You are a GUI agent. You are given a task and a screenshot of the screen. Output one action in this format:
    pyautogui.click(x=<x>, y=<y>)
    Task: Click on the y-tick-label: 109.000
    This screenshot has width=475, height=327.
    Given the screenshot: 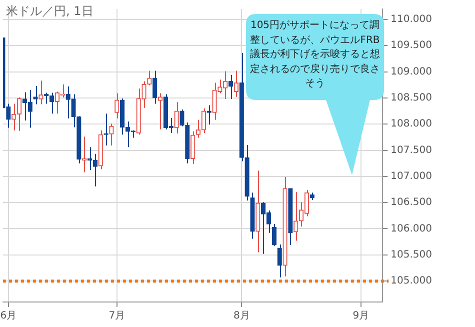 What is the action you would take?
    pyautogui.click(x=411, y=72)
    